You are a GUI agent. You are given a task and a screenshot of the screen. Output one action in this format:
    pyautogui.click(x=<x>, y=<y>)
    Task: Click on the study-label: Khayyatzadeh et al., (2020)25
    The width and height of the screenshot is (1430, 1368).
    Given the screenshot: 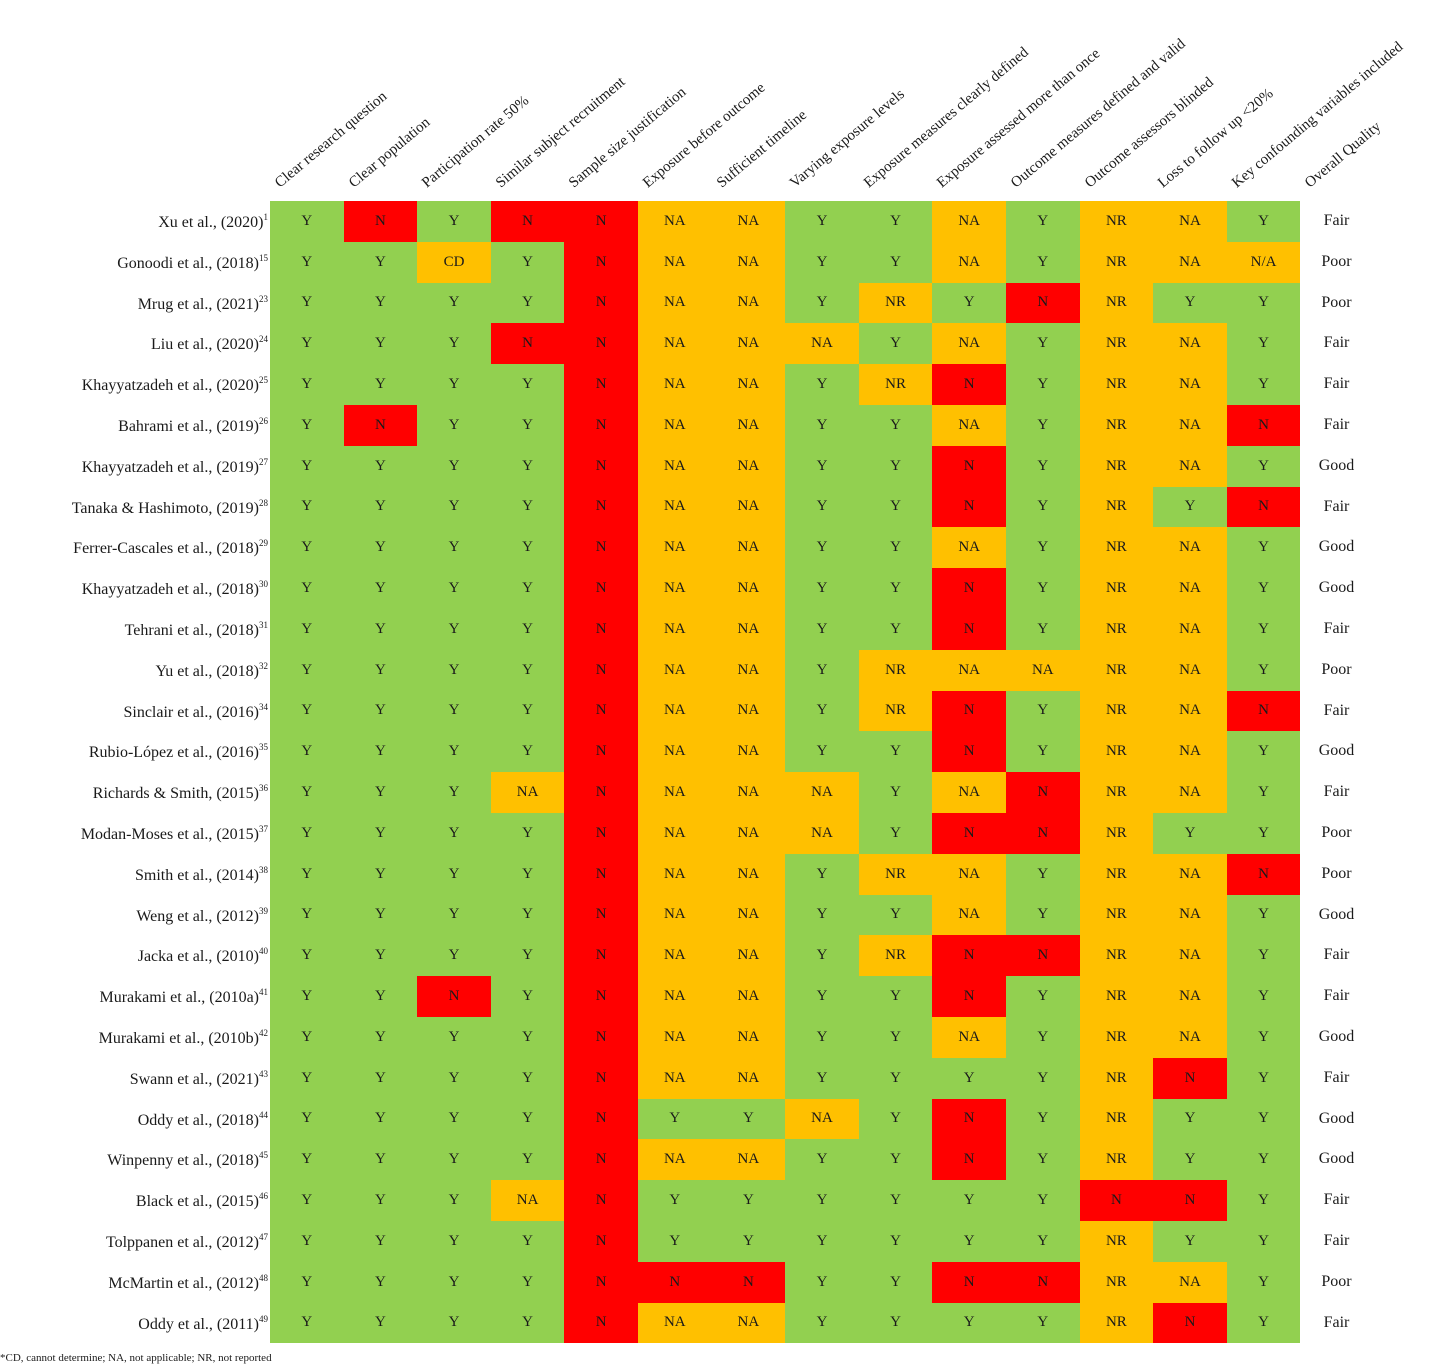 What is the action you would take?
    pyautogui.click(x=174, y=385)
    